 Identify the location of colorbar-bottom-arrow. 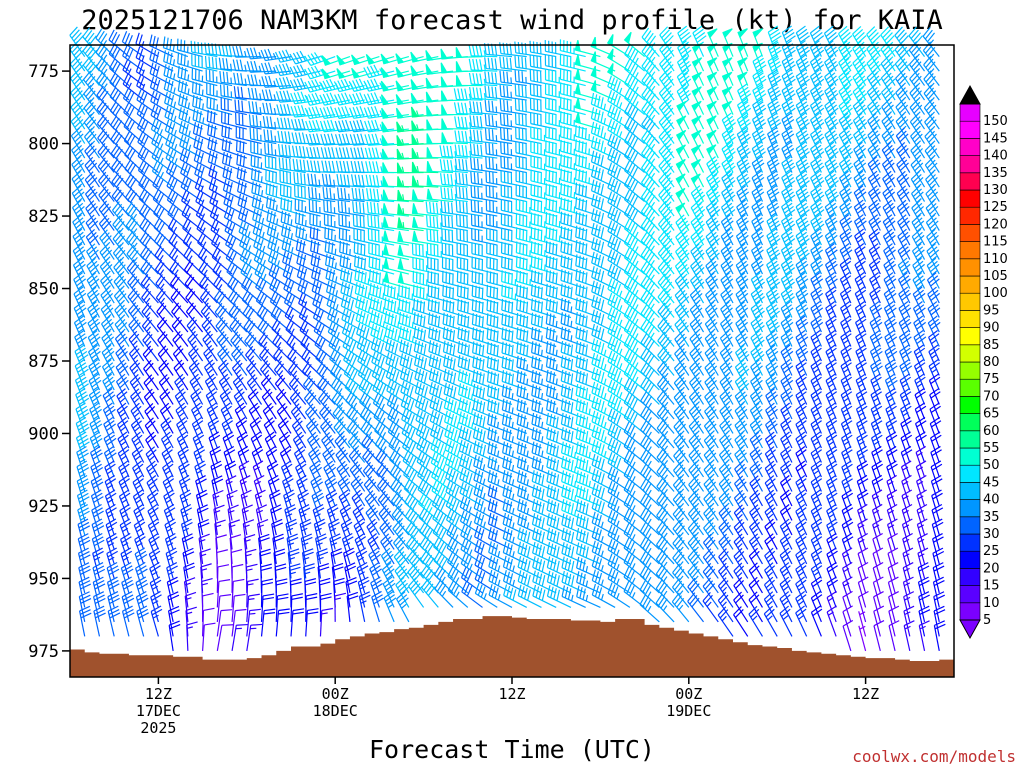
(970, 629).